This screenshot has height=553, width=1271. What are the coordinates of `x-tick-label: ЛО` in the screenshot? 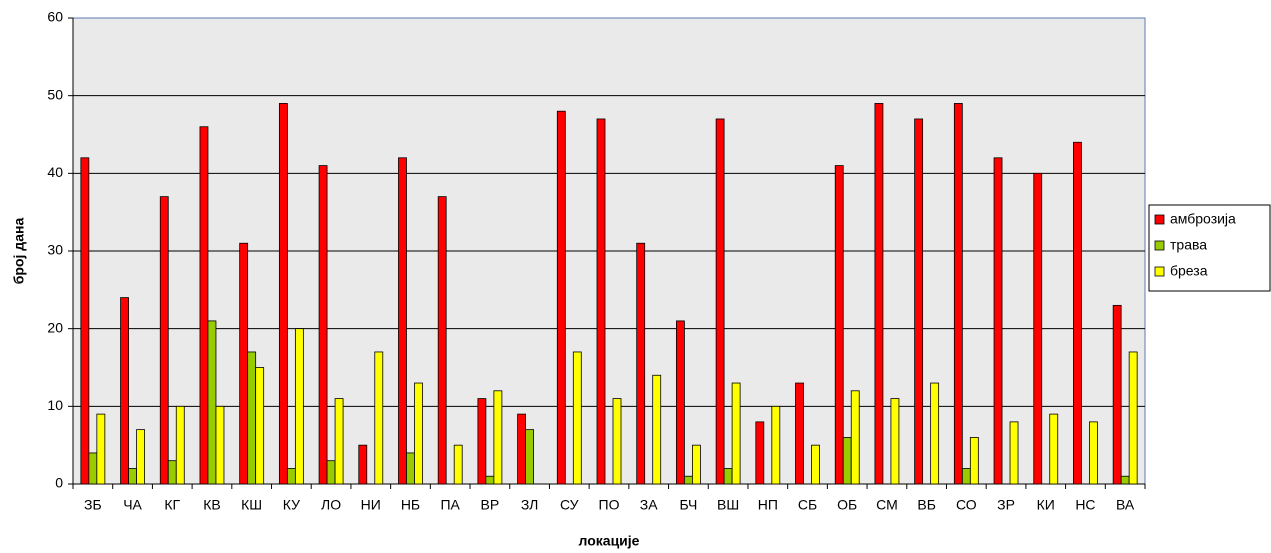 It's located at (331, 505).